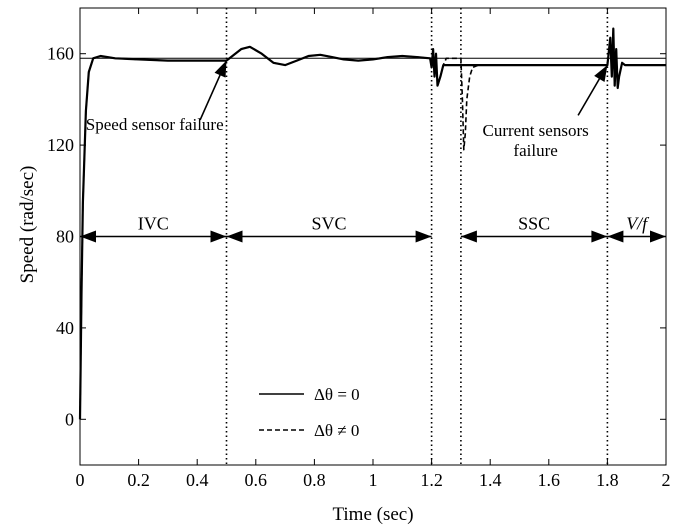 The height and width of the screenshot is (527, 683). Describe the element at coordinates (69, 419) in the screenshot. I see `y-tick-label: 0` at that location.